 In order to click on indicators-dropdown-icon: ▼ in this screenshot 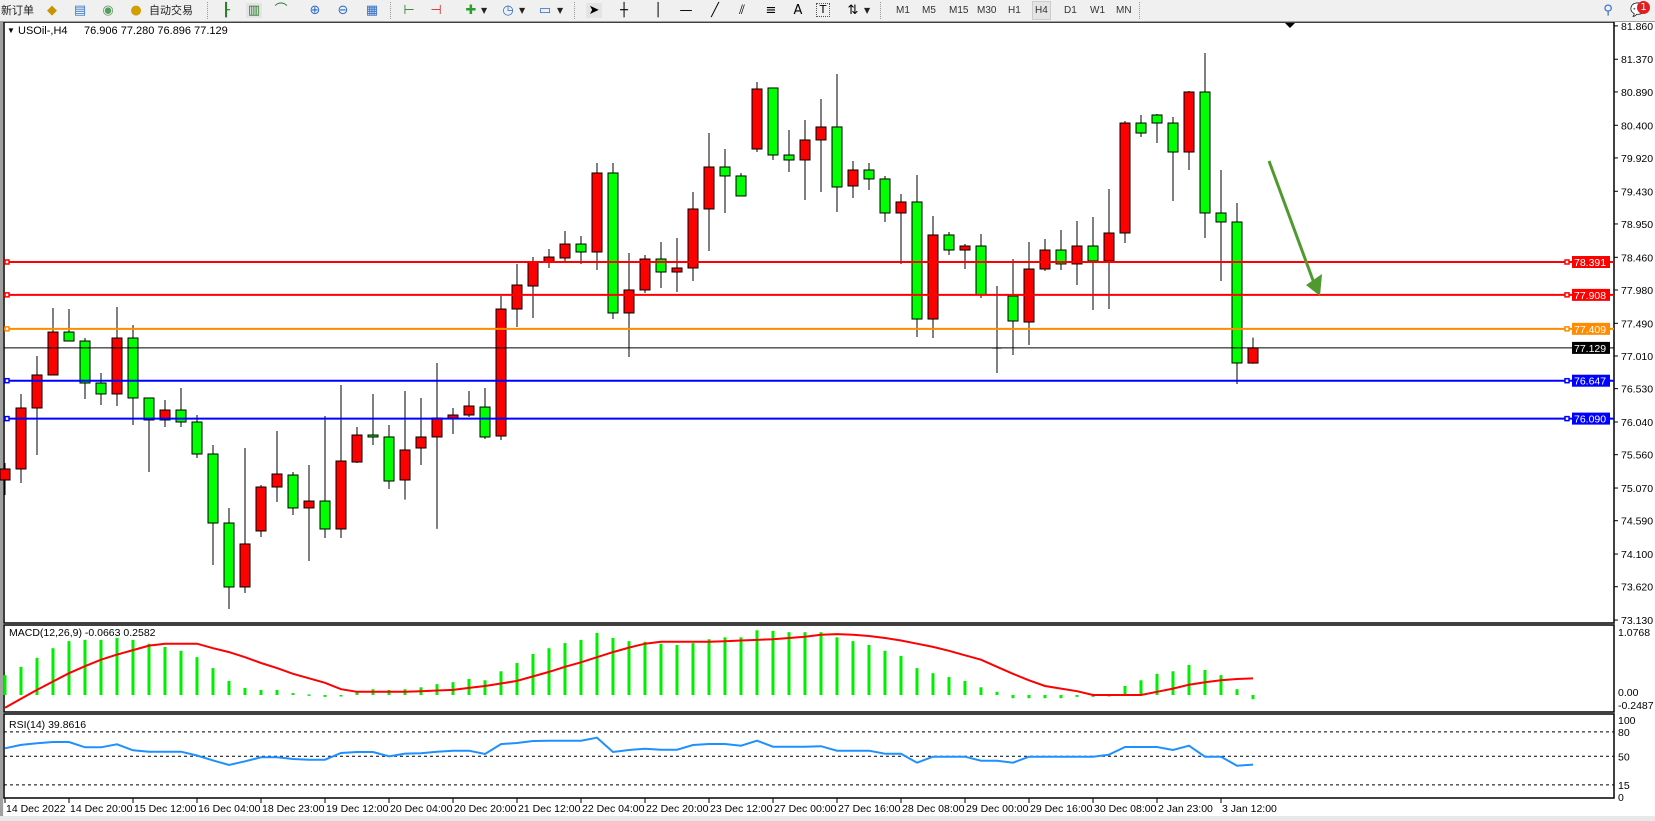, I will do `click(484, 10)`.